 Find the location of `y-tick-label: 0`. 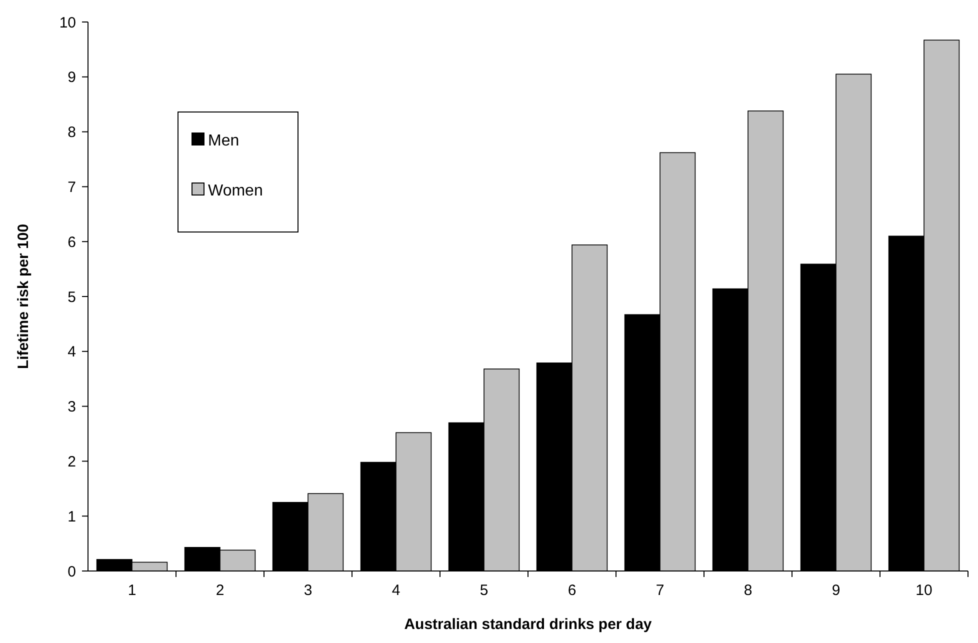

y-tick-label: 0 is located at coordinates (72, 571).